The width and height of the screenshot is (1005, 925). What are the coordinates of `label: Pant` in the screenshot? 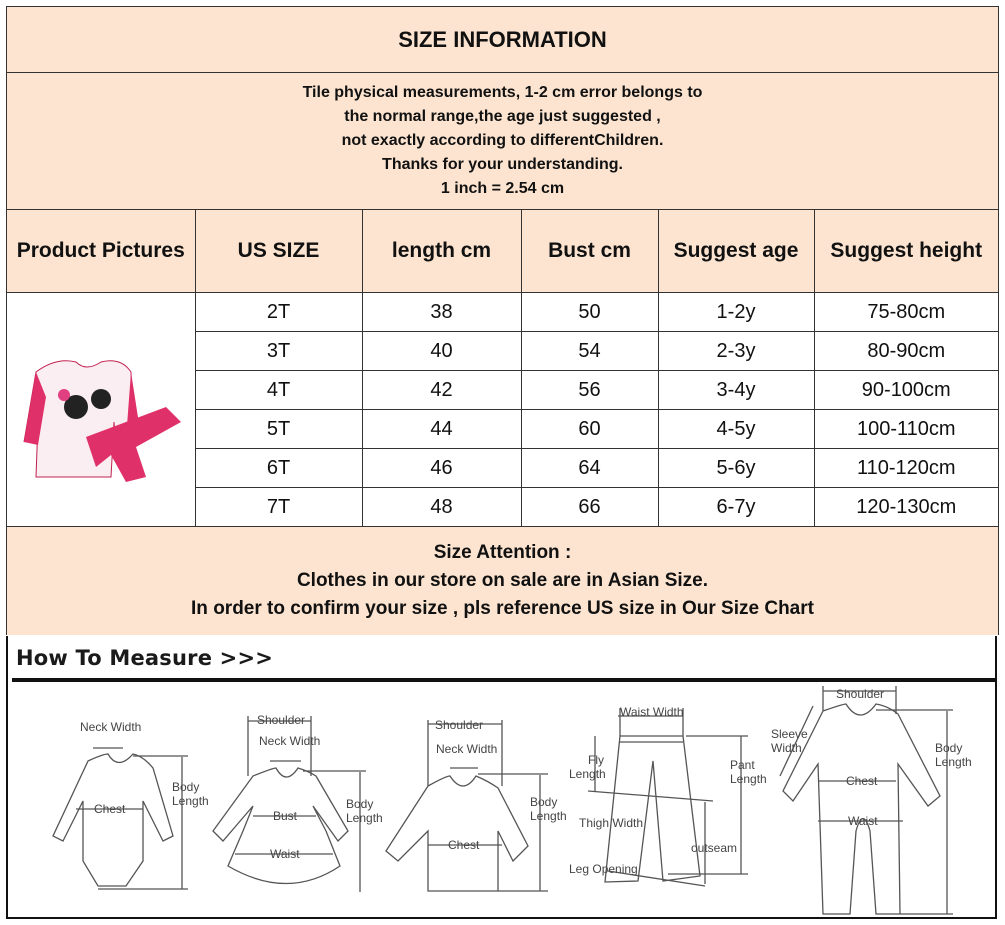 It's located at (742, 765).